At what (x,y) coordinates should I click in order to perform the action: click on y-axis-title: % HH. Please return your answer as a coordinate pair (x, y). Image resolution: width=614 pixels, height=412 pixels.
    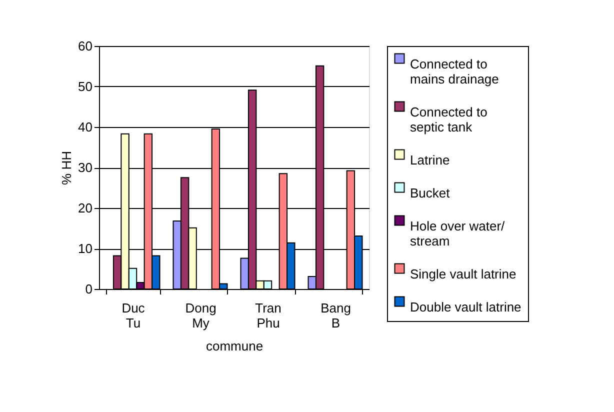
    Looking at the image, I should click on (66, 168).